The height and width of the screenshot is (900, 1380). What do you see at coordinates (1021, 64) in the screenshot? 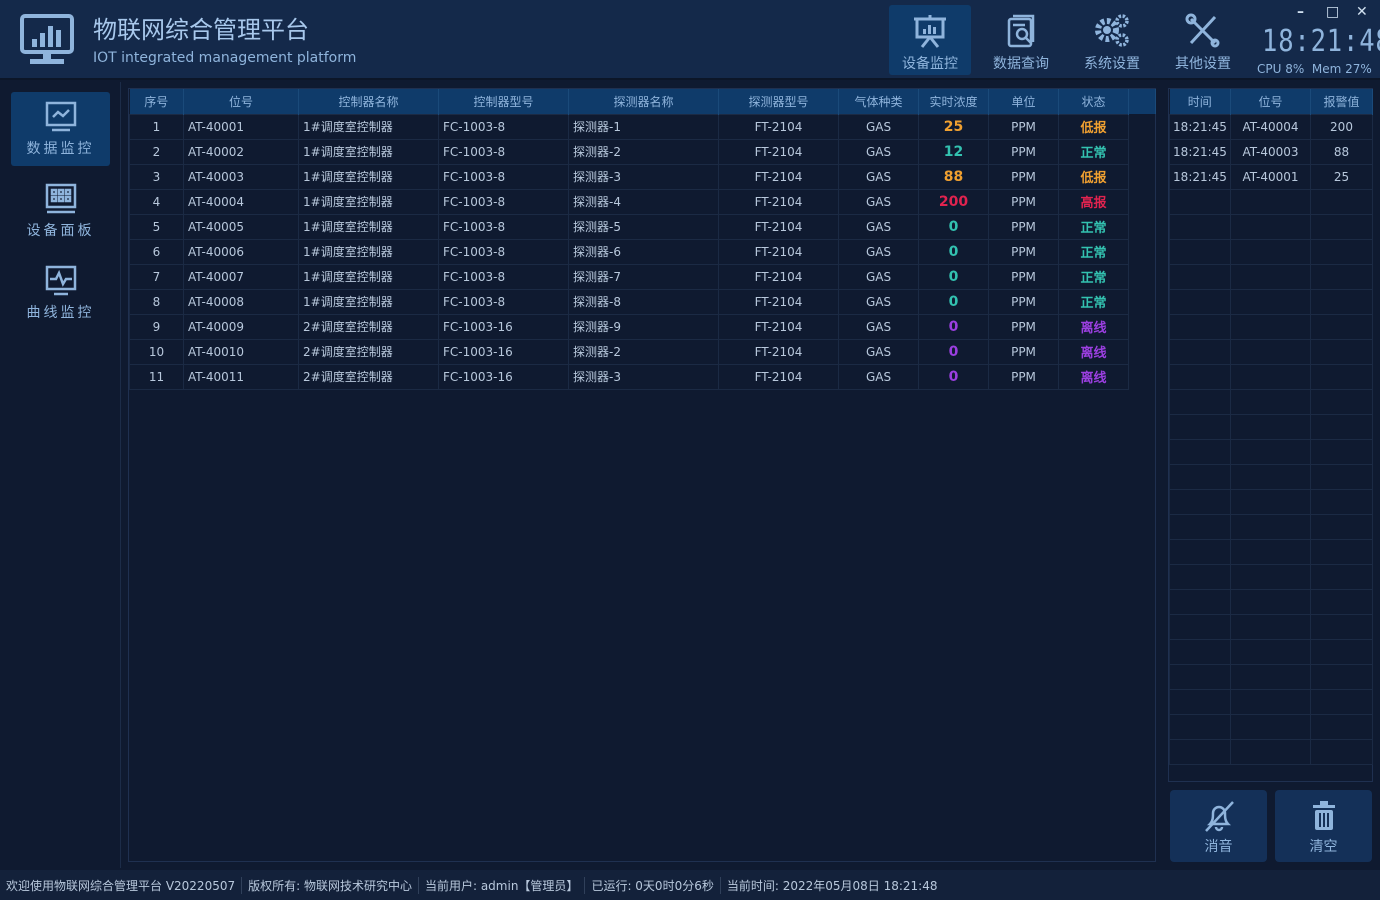
I see `nav-label: 数据查询` at bounding box center [1021, 64].